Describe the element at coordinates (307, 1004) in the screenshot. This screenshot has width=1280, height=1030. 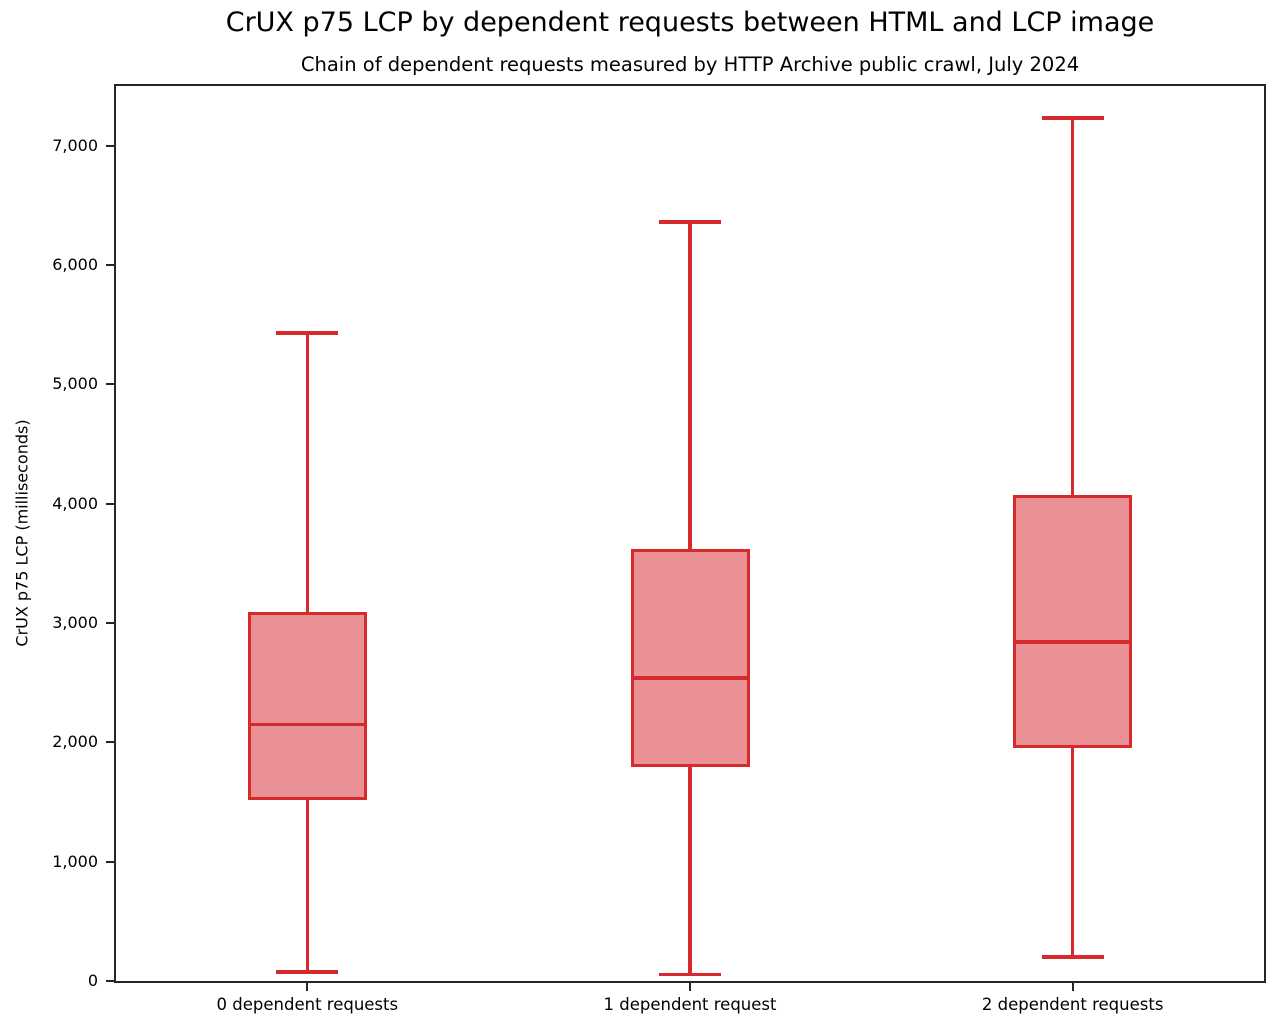
I see `x-tick-label: 0 dependent requests` at that location.